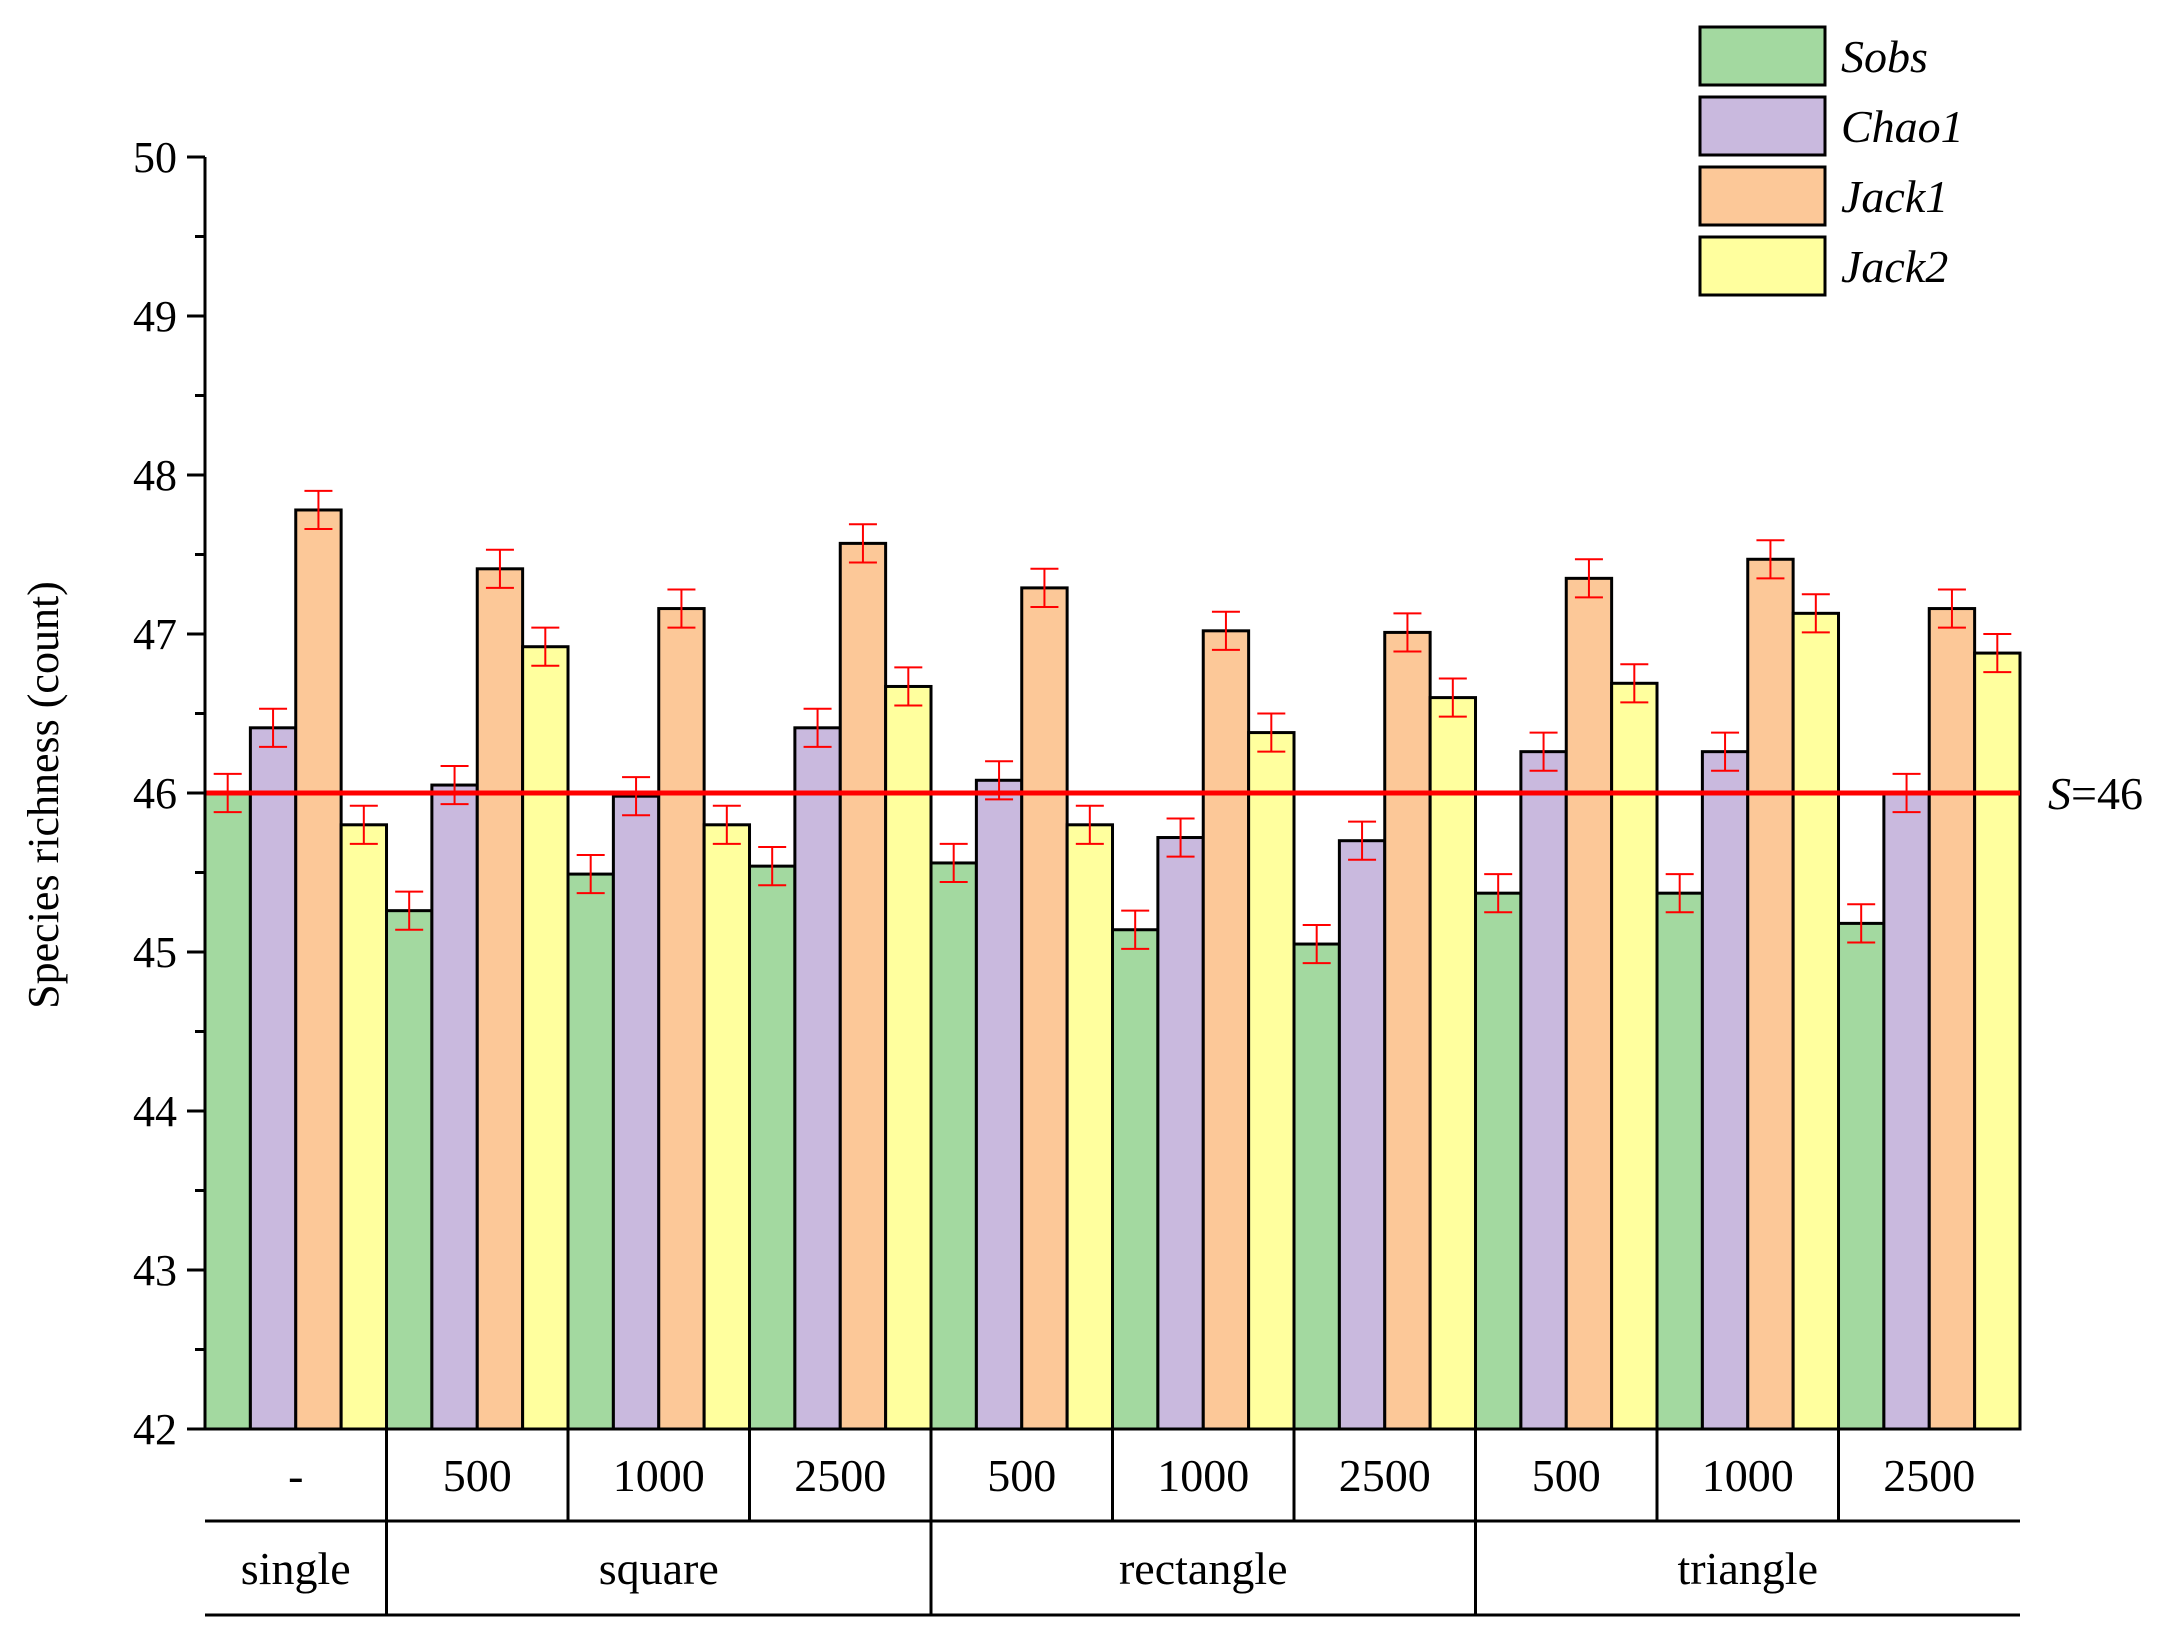 The image size is (2179, 1629). What do you see at coordinates (296, 1568) in the screenshot?
I see `group-label-single: single` at bounding box center [296, 1568].